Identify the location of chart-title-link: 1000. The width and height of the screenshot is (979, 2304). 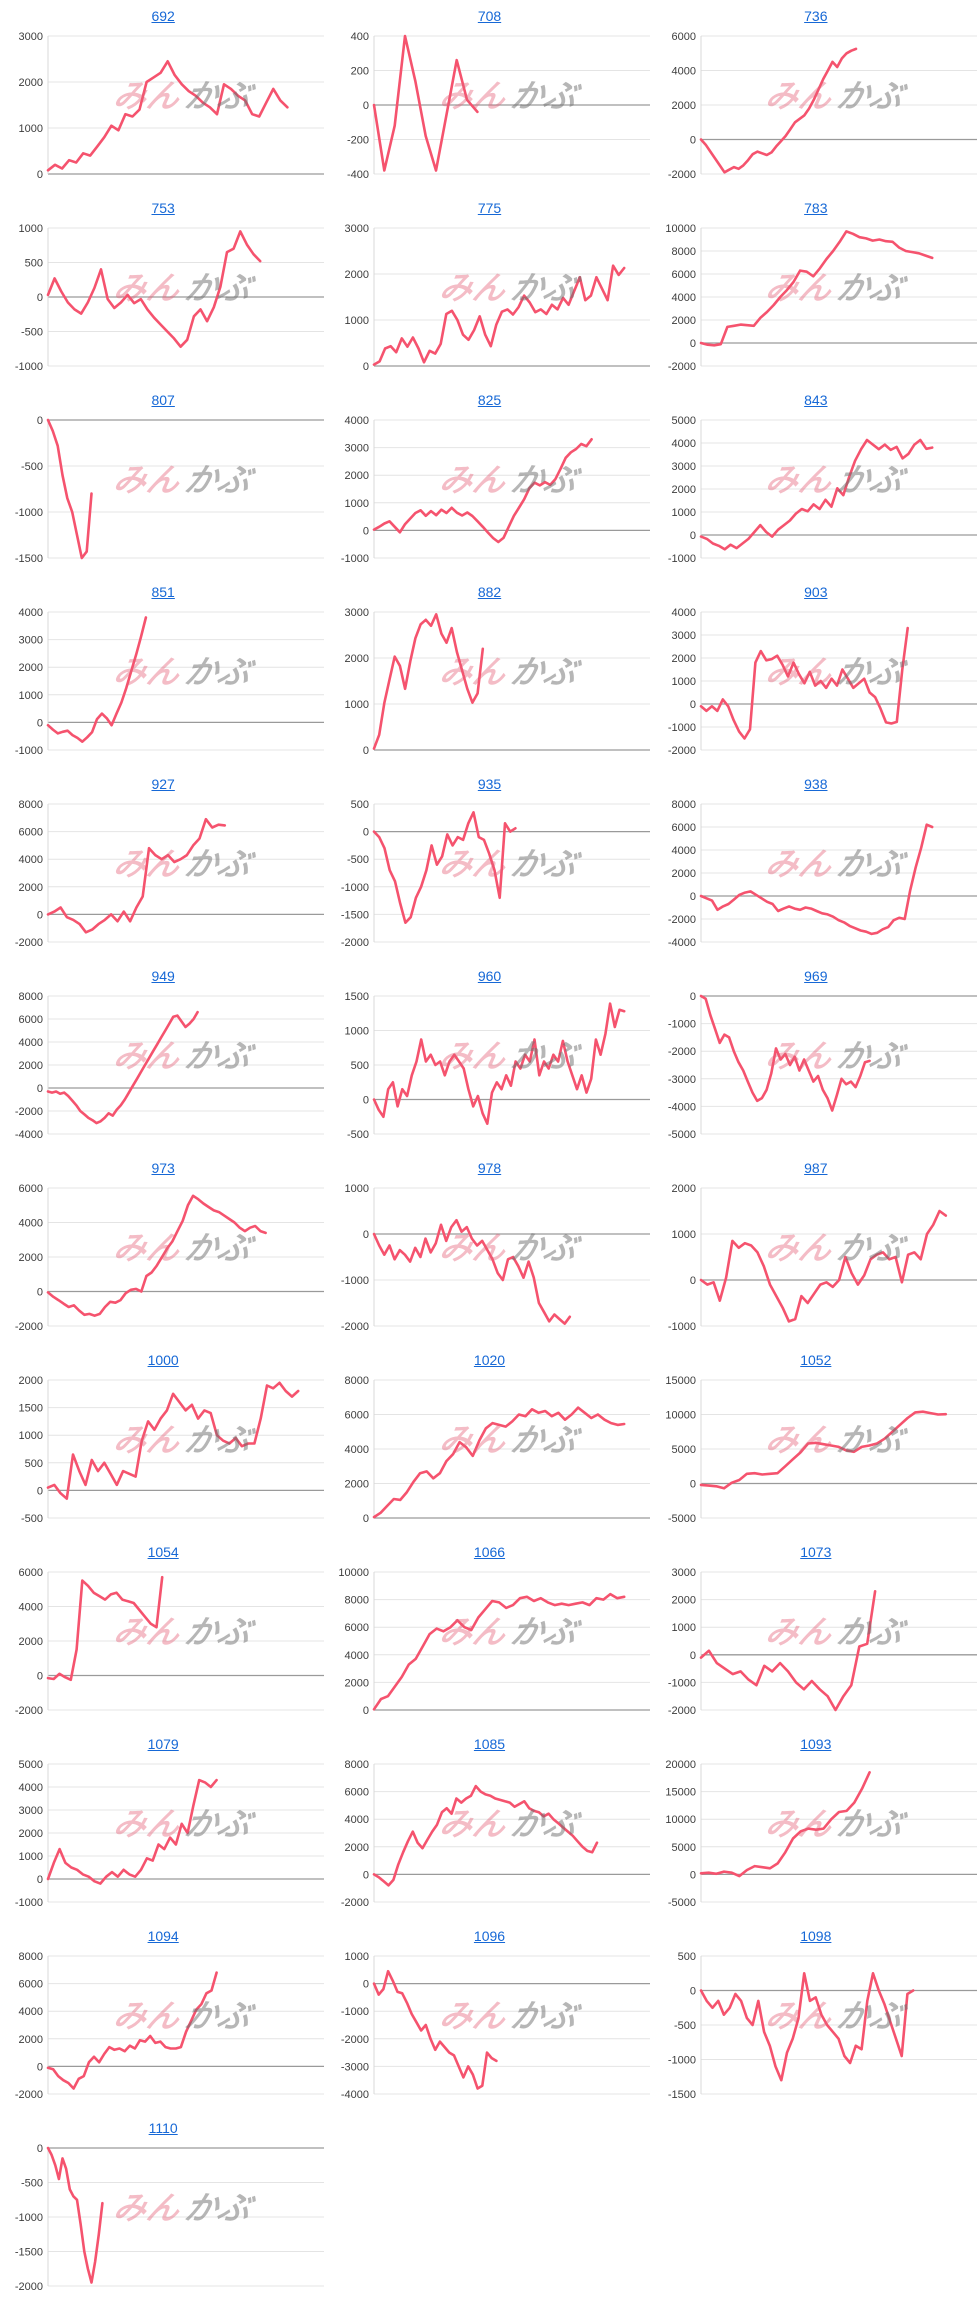
(163, 1360).